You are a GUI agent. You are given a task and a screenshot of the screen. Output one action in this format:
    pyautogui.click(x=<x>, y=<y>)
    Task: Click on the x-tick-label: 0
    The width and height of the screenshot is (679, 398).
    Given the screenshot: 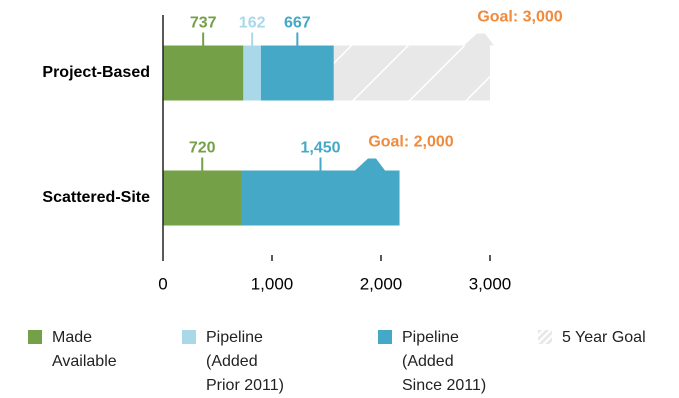 What is the action you would take?
    pyautogui.click(x=162, y=283)
    